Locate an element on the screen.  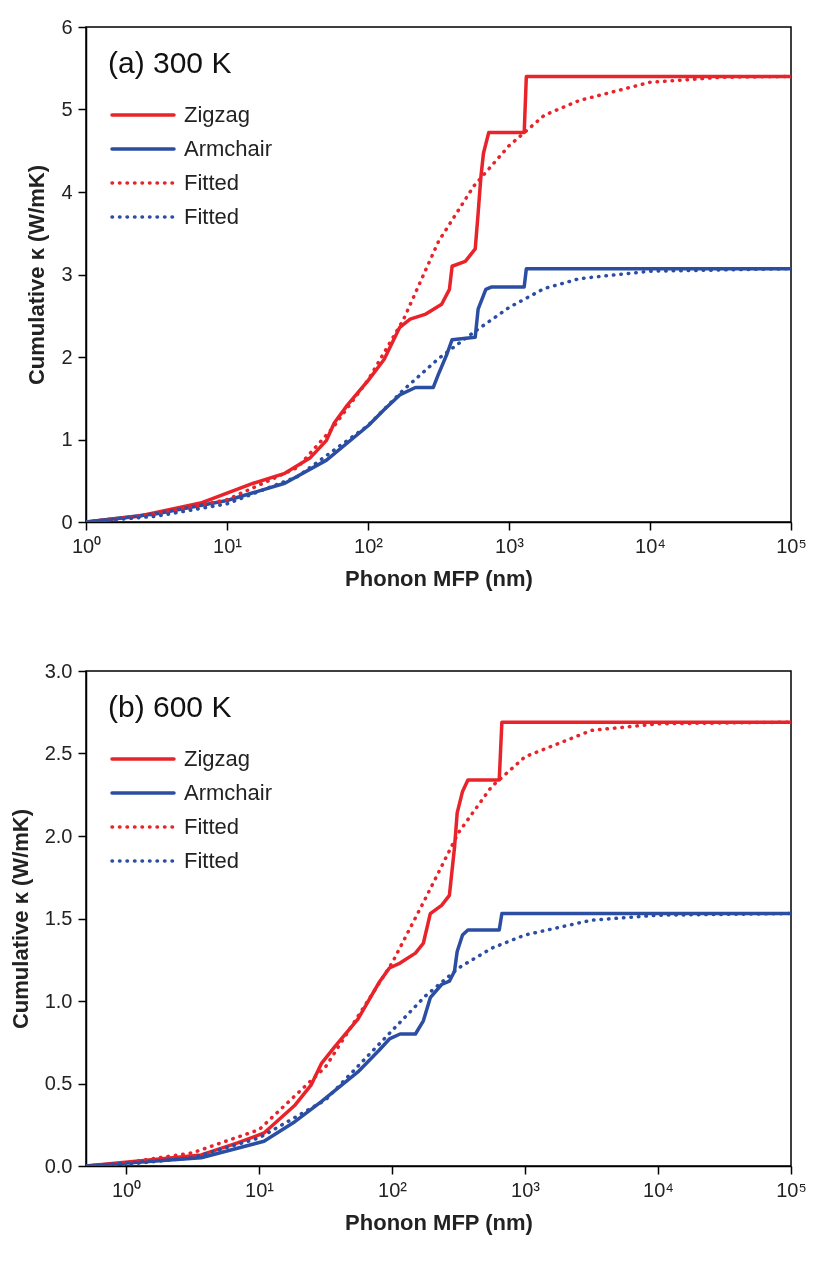
annotation: (b) 600 K is located at coordinates (170, 706).